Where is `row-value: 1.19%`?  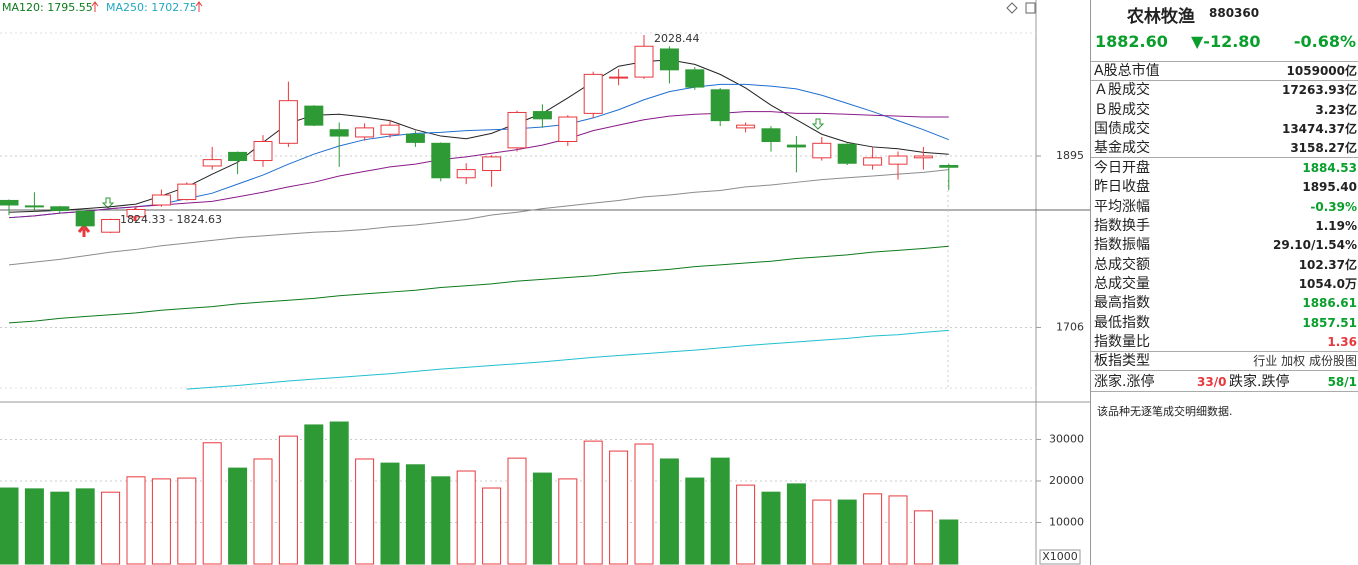
row-value: 1.19% is located at coordinates (1336, 225).